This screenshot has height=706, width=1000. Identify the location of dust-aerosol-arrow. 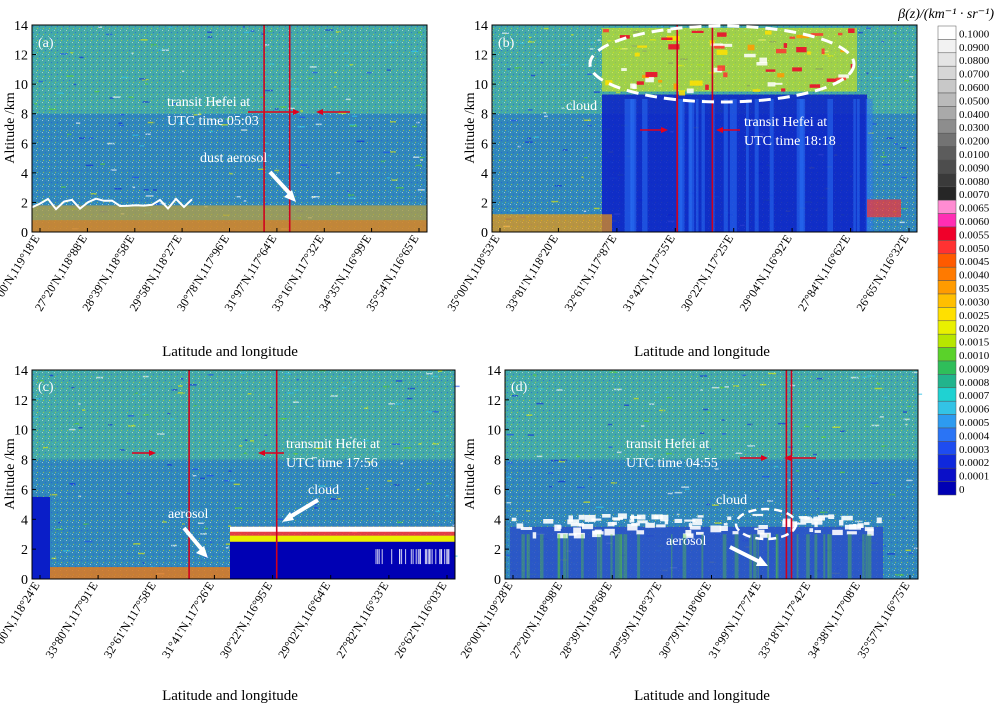
(282, 186).